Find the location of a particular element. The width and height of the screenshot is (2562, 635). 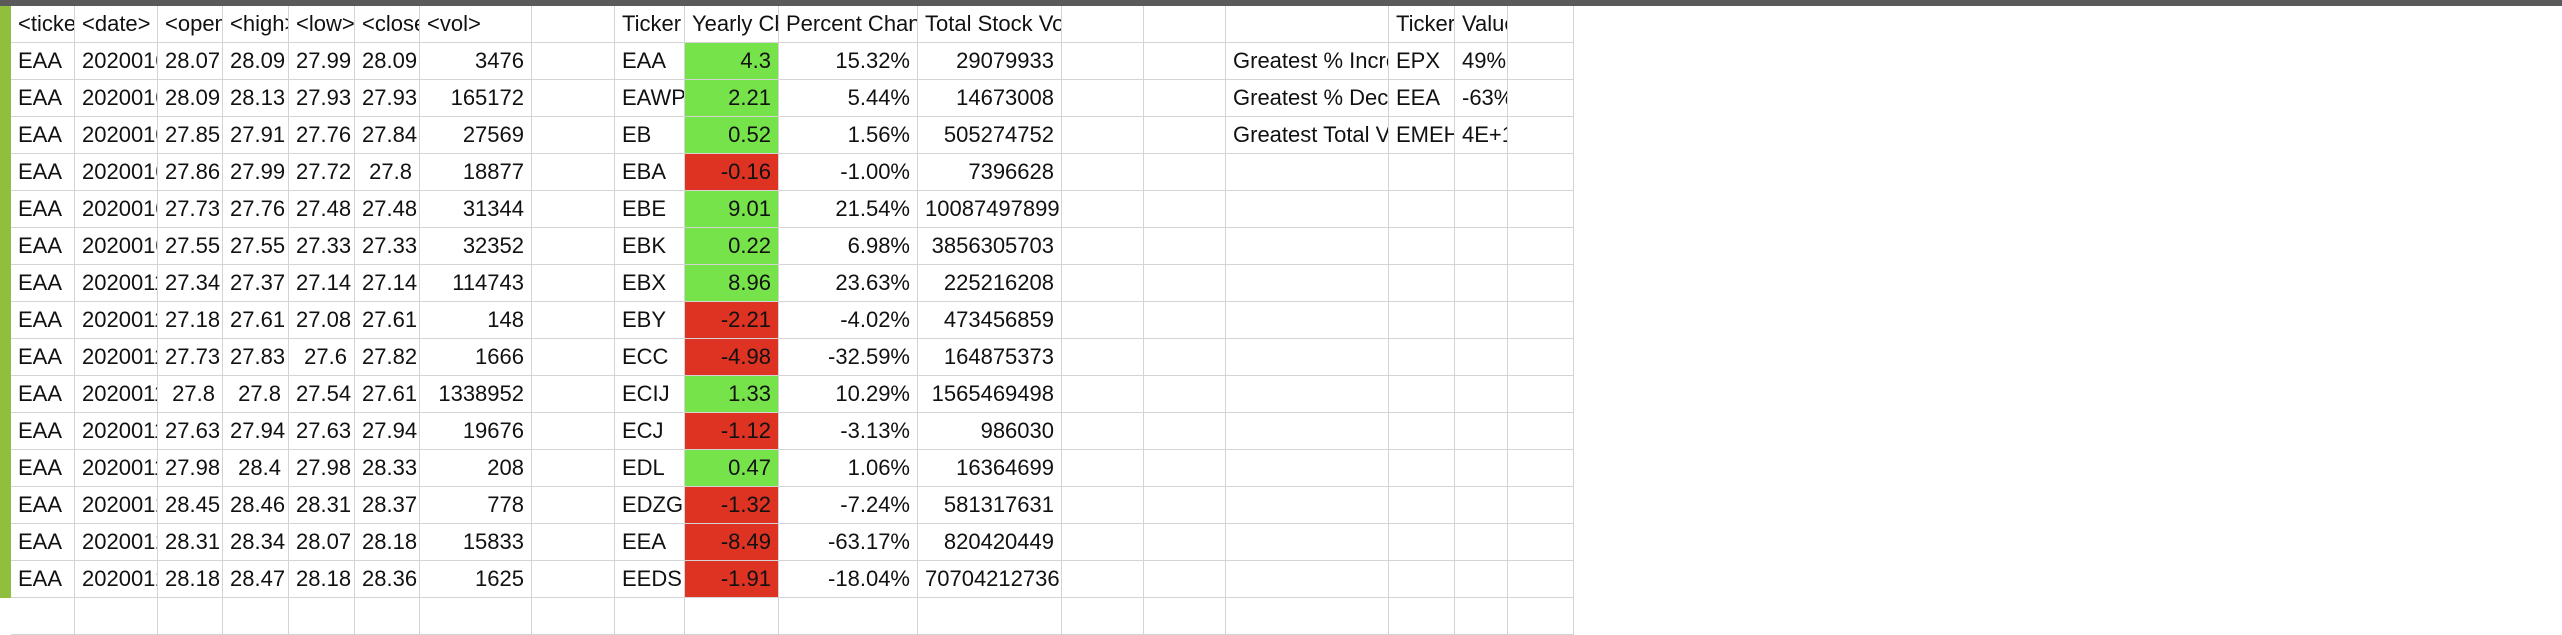

cell-low: 27.99 is located at coordinates (322, 61).